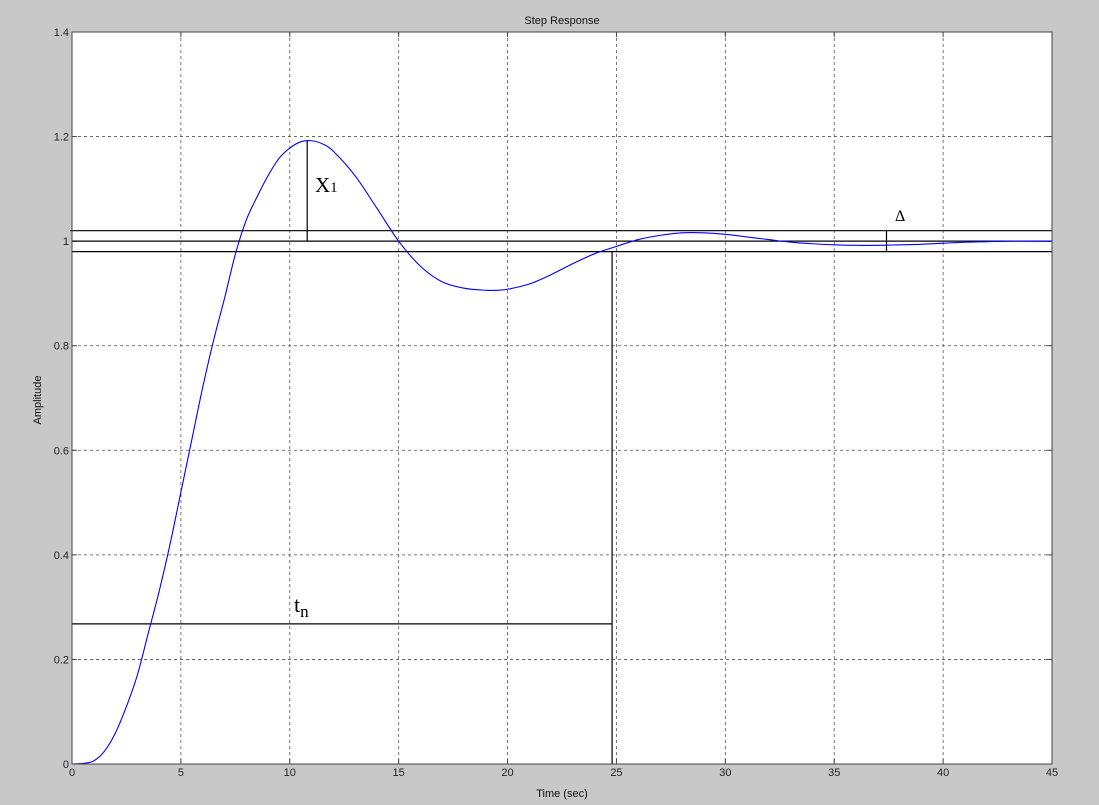  What do you see at coordinates (61, 33) in the screenshot?
I see `y-tick-label: 1.4` at bounding box center [61, 33].